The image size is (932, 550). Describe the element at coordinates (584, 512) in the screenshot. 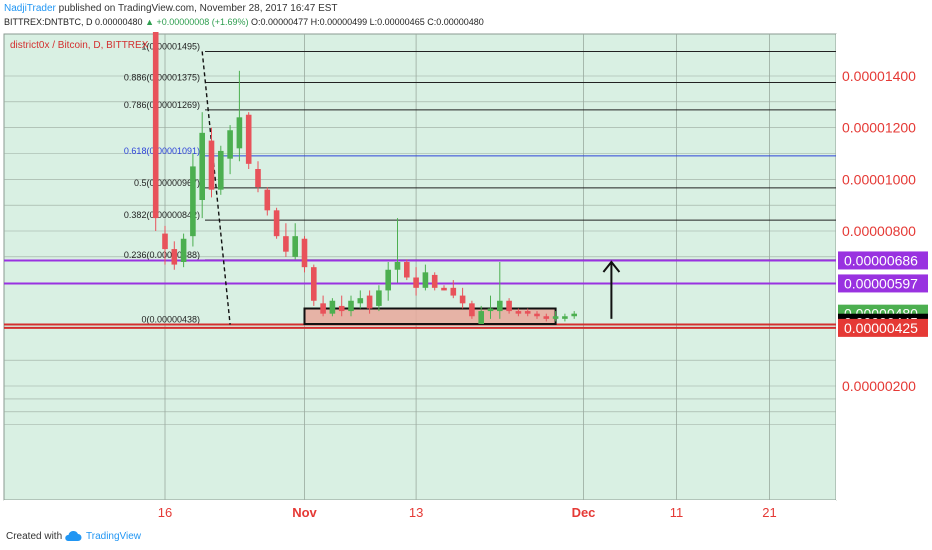

I see `x-tick-label: Dec` at that location.